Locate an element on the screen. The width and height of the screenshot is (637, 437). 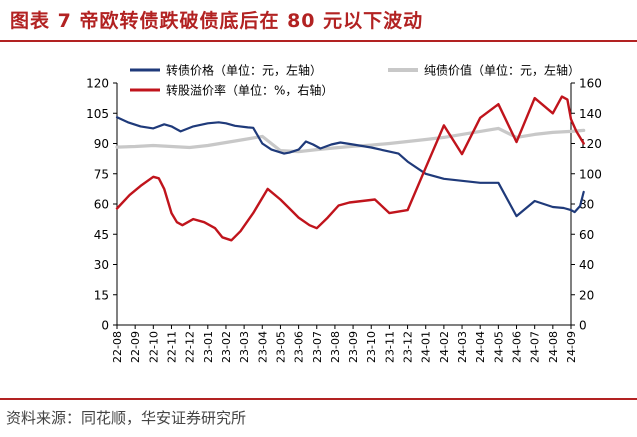
y-right-tick-label: 0 is located at coordinates (583, 326).